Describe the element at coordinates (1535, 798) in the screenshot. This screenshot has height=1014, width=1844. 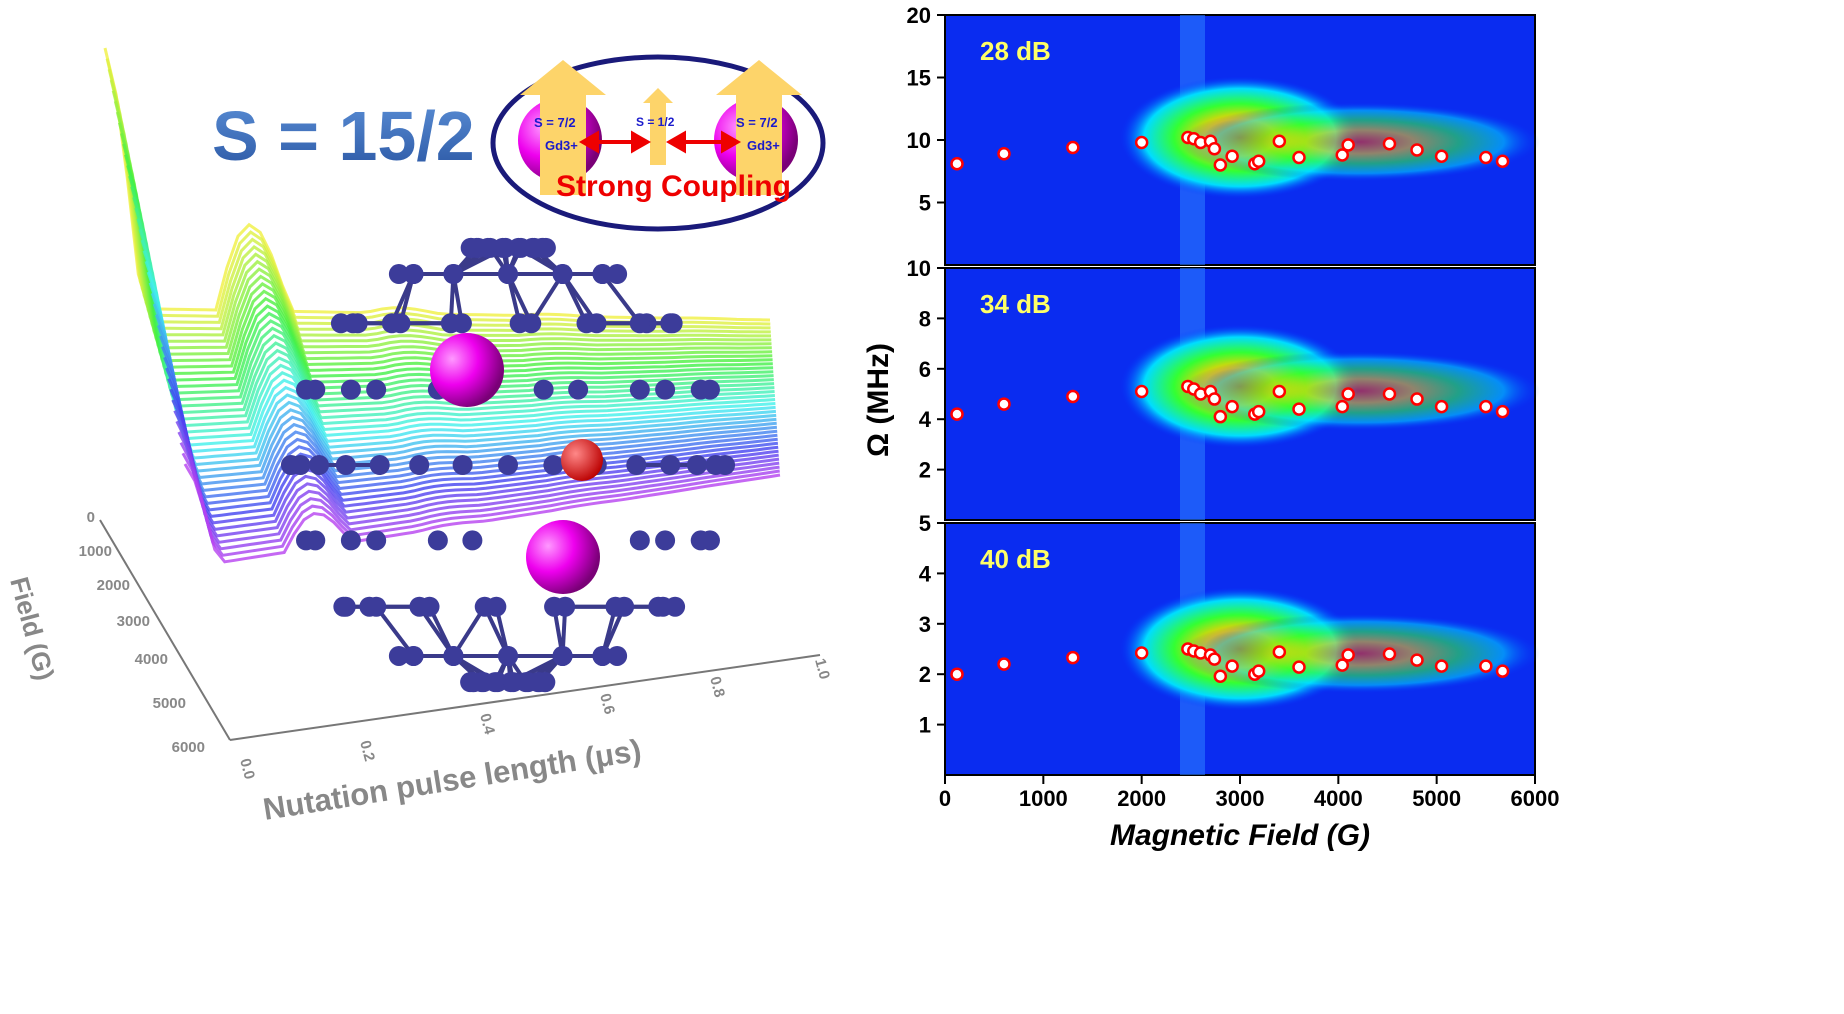
I see `x-tick-label: 6000` at that location.